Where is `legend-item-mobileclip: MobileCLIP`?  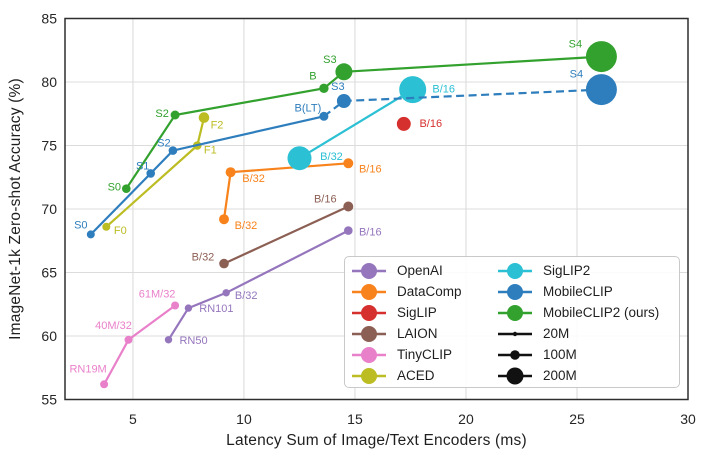
legend-item-mobileclip: MobileCLIP is located at coordinates (578, 291).